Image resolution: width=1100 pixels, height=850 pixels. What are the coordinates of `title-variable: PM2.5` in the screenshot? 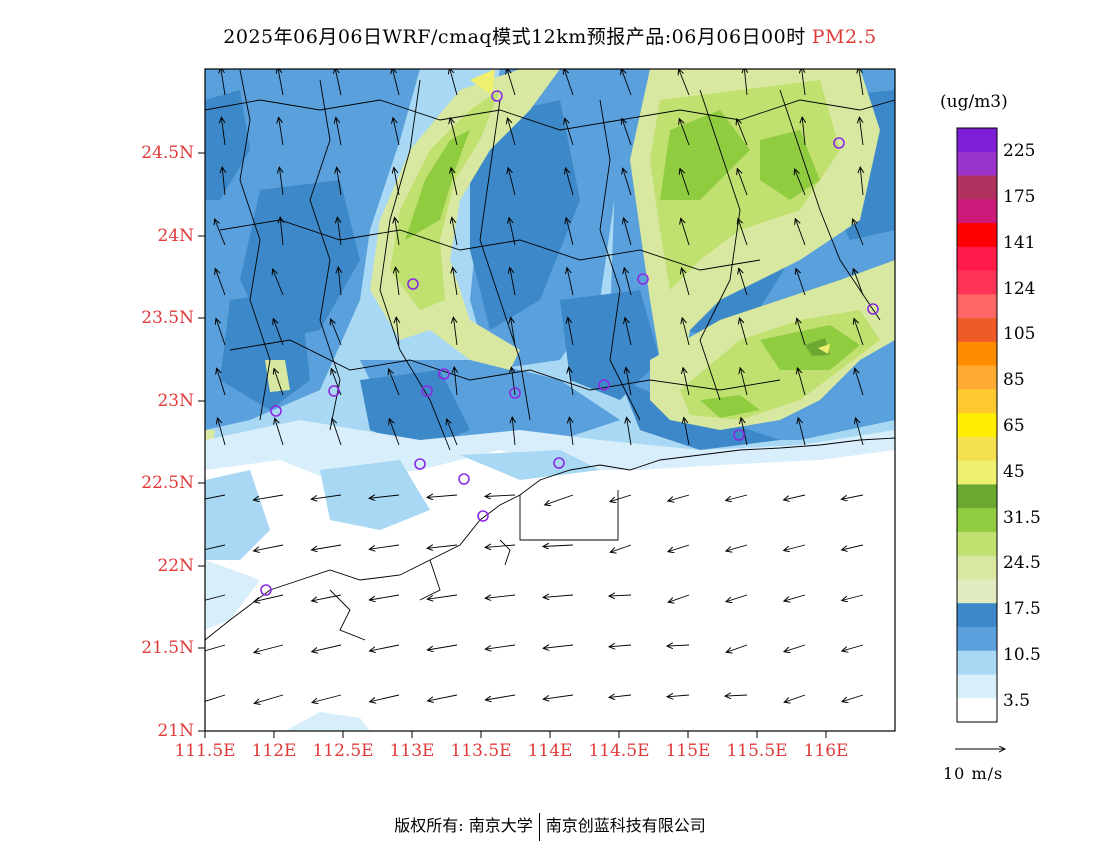 It's located at (844, 37).